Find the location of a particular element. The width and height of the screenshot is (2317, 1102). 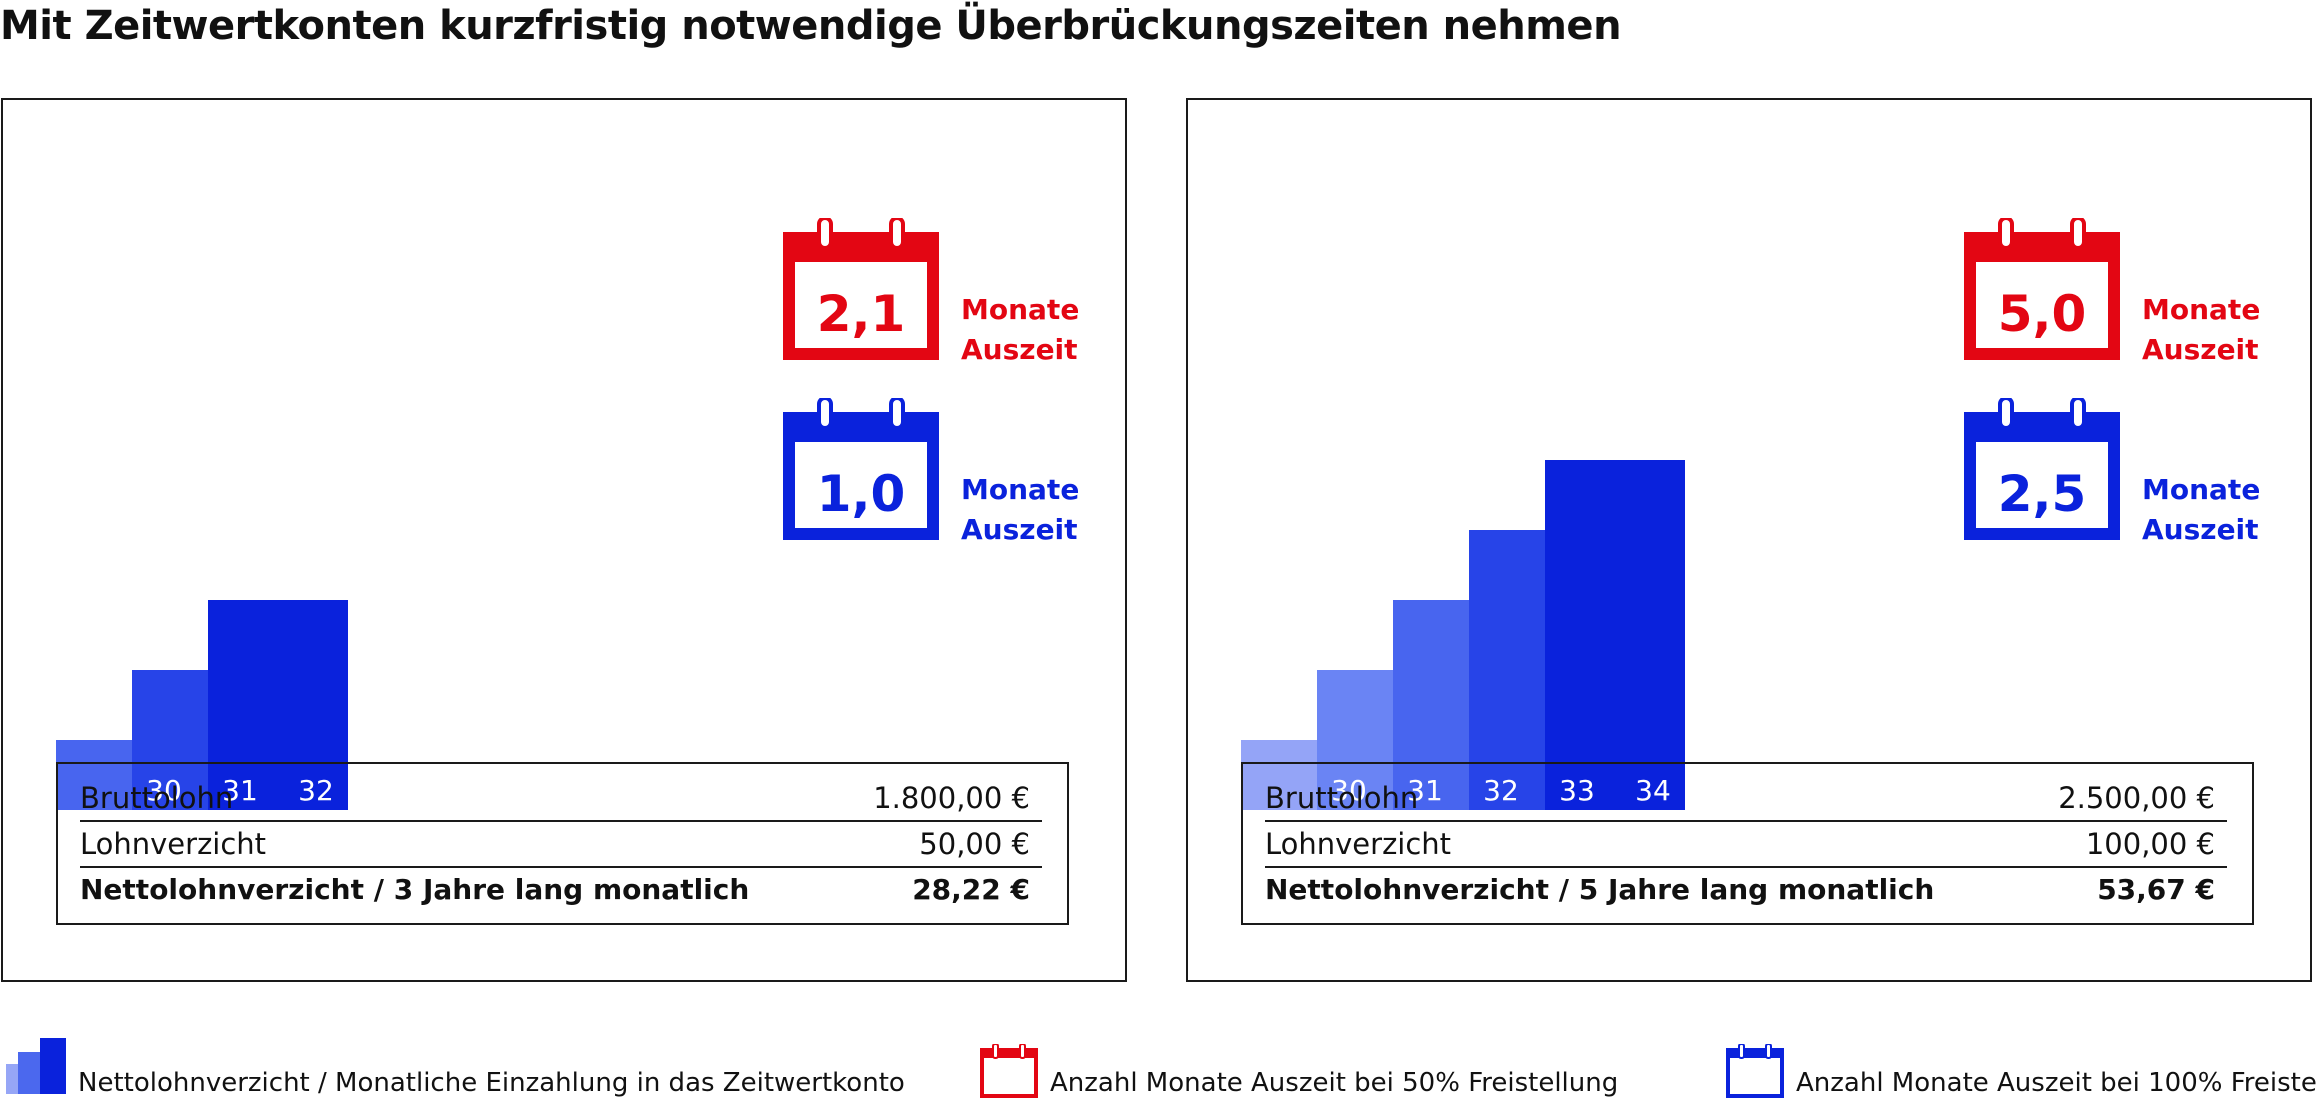

row-value: 28,22 € is located at coordinates (971, 889).